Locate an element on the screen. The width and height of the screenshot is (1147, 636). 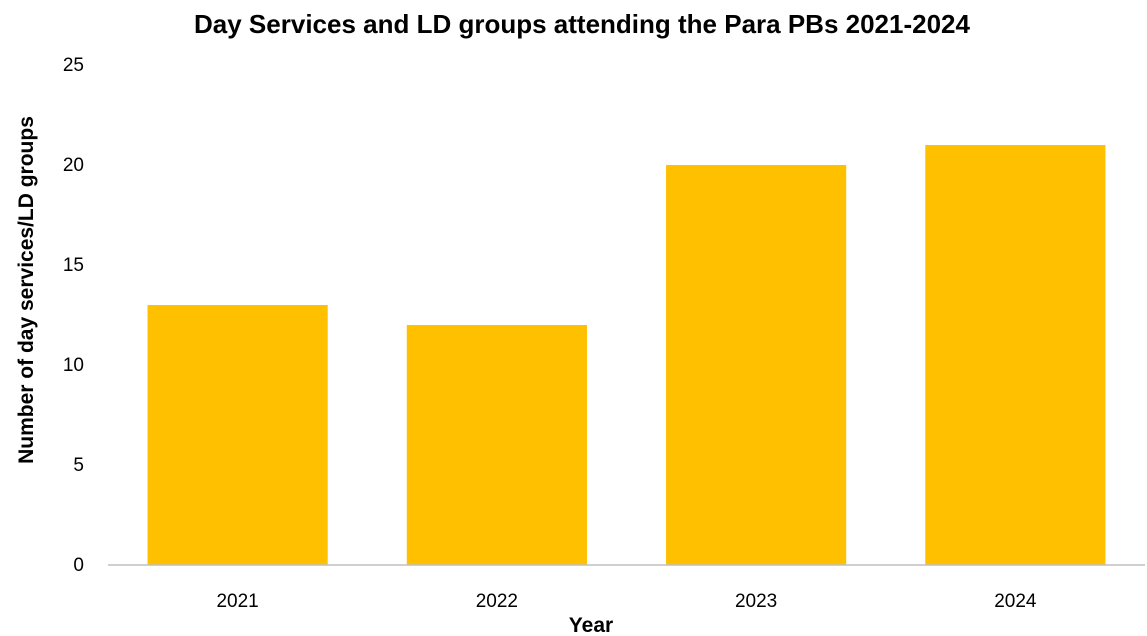
bar-2024 is located at coordinates (1015, 355).